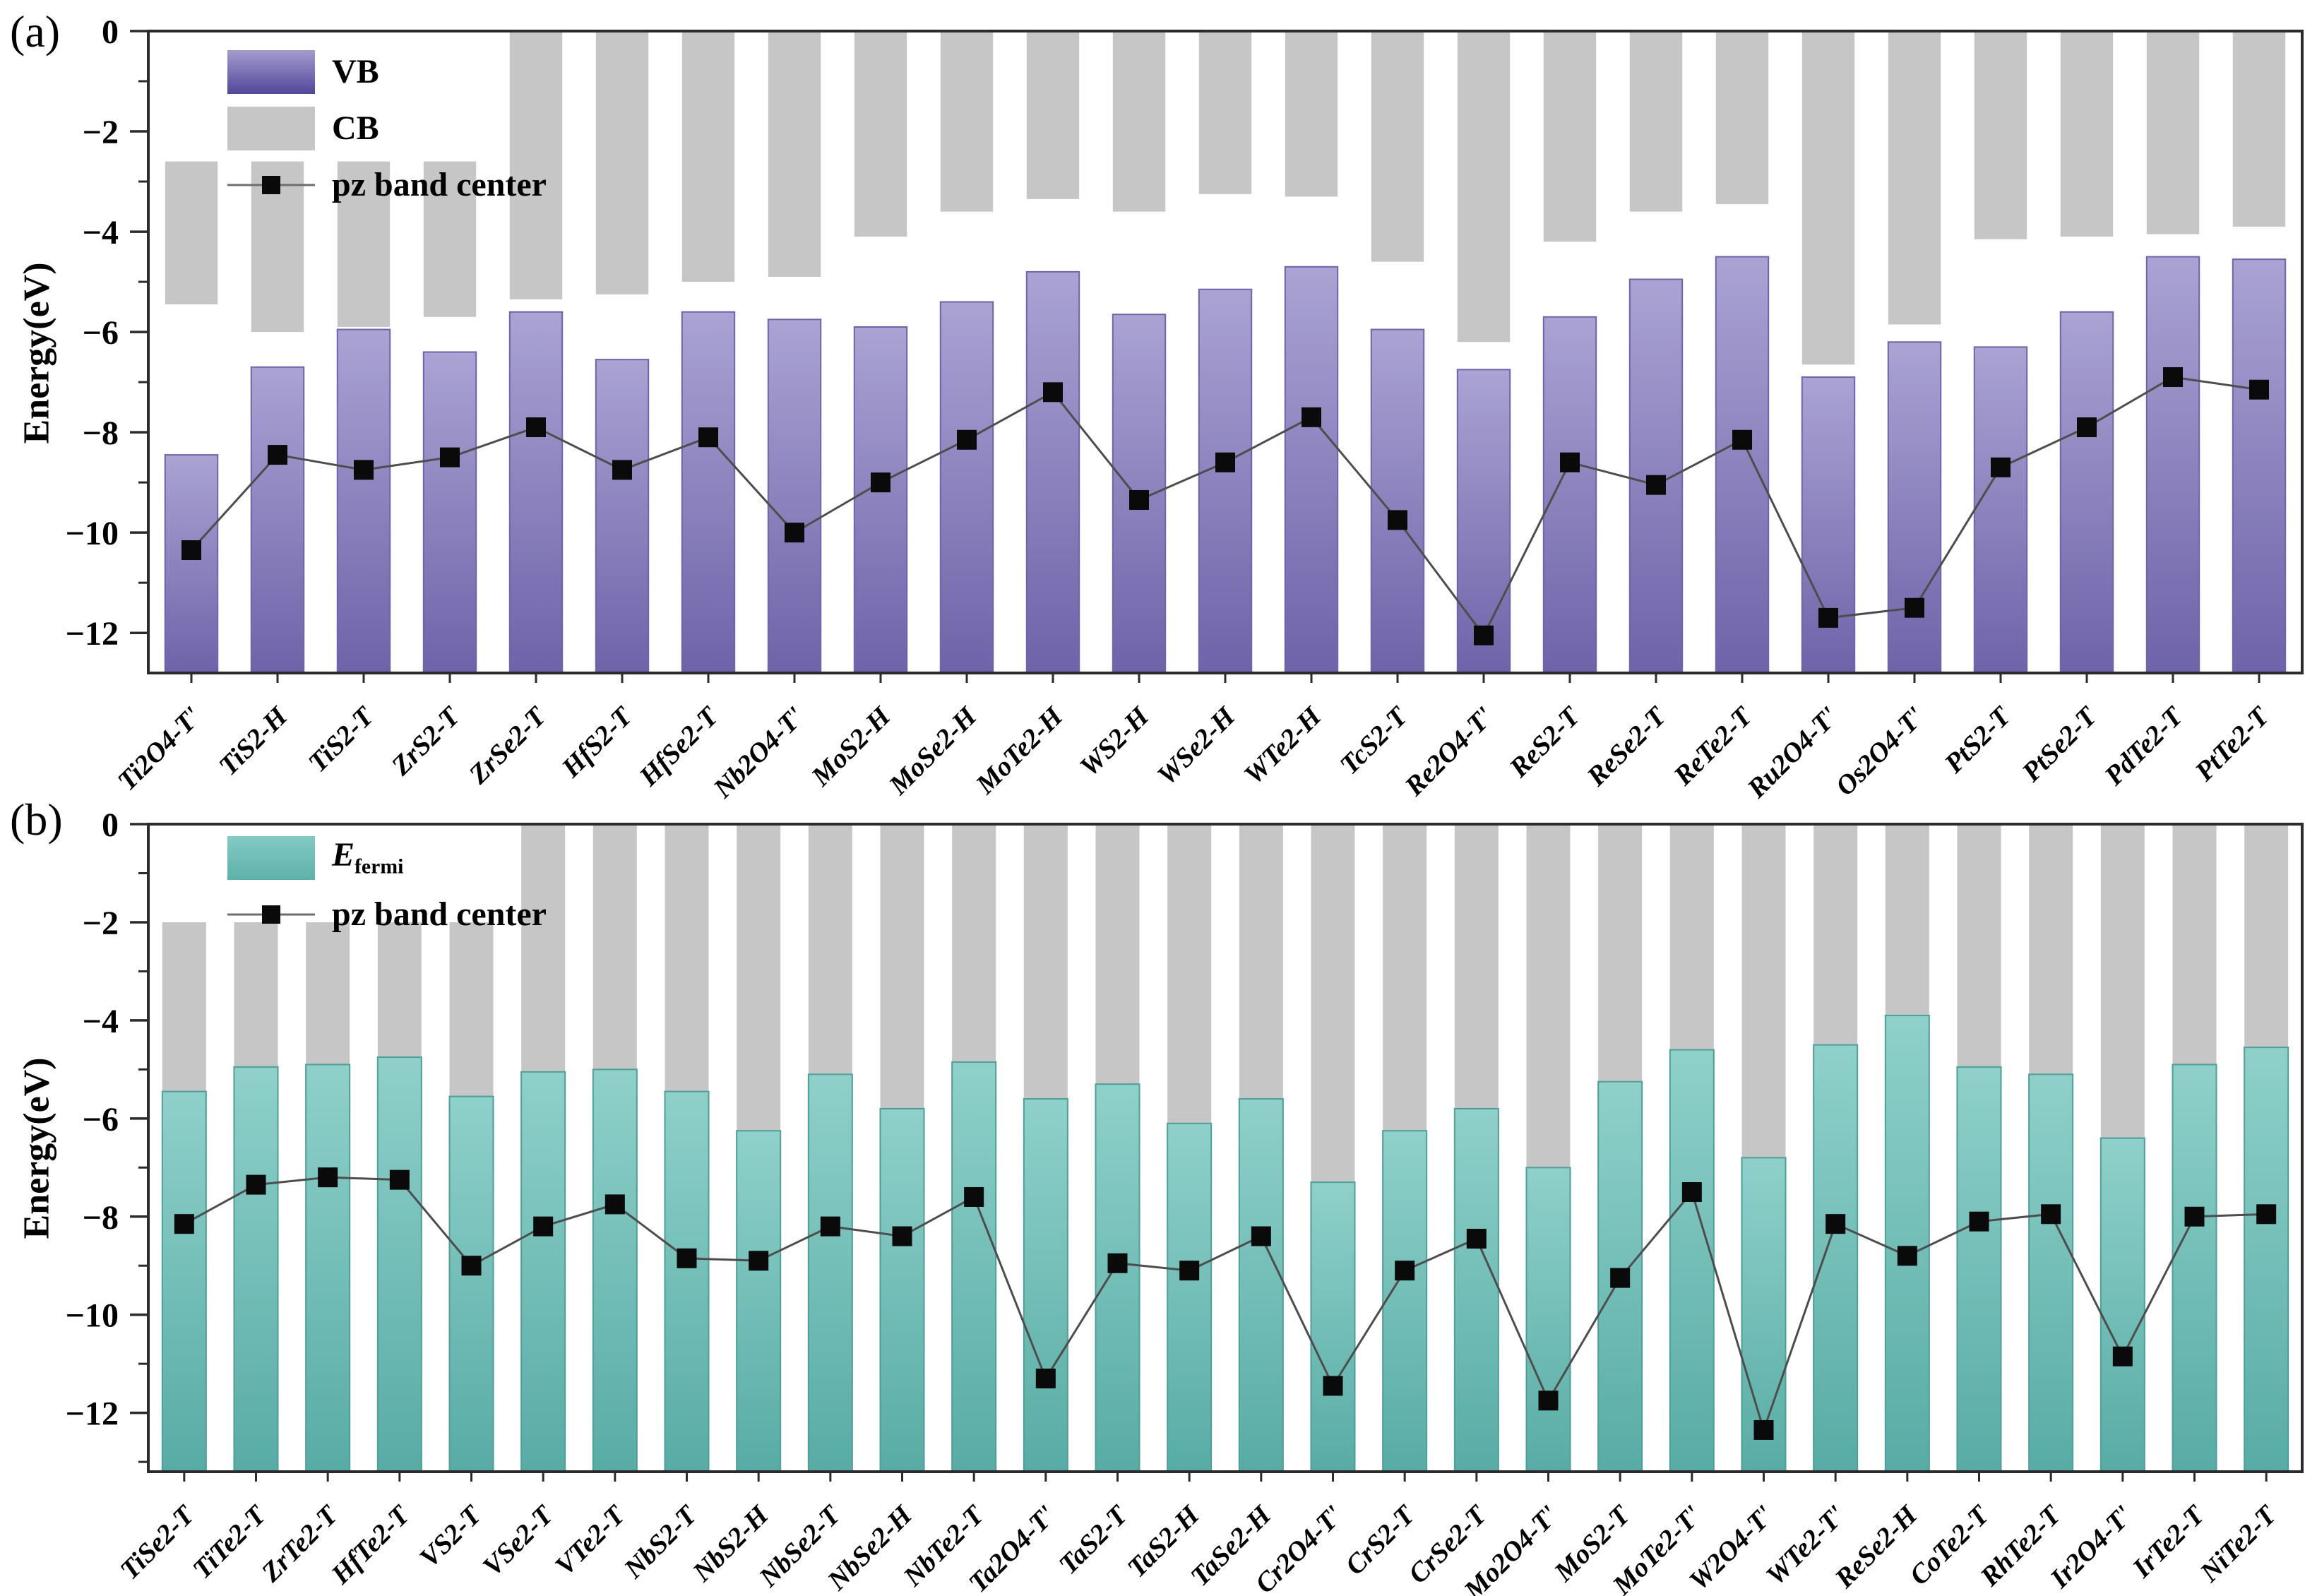 The width and height of the screenshot is (2317, 1596). Describe the element at coordinates (661, 1542) in the screenshot. I see `x-category-label: NbS2-T` at that location.